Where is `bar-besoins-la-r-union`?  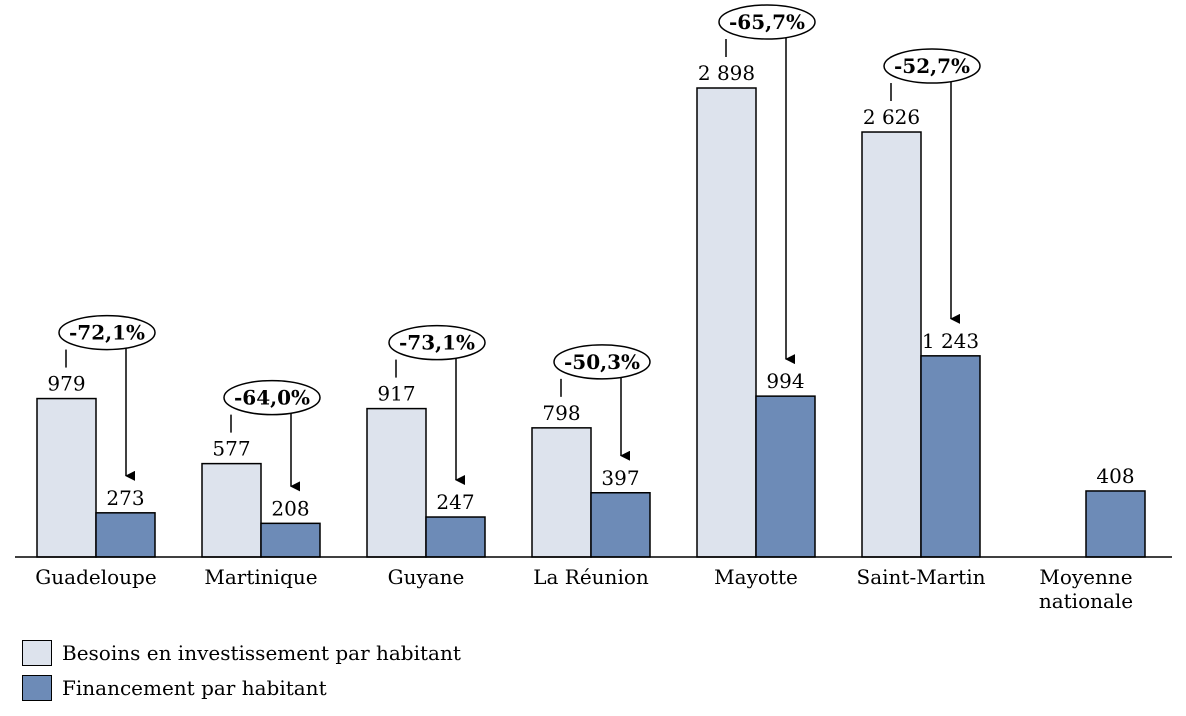
bar-besoins-la-r-union is located at coordinates (561, 492).